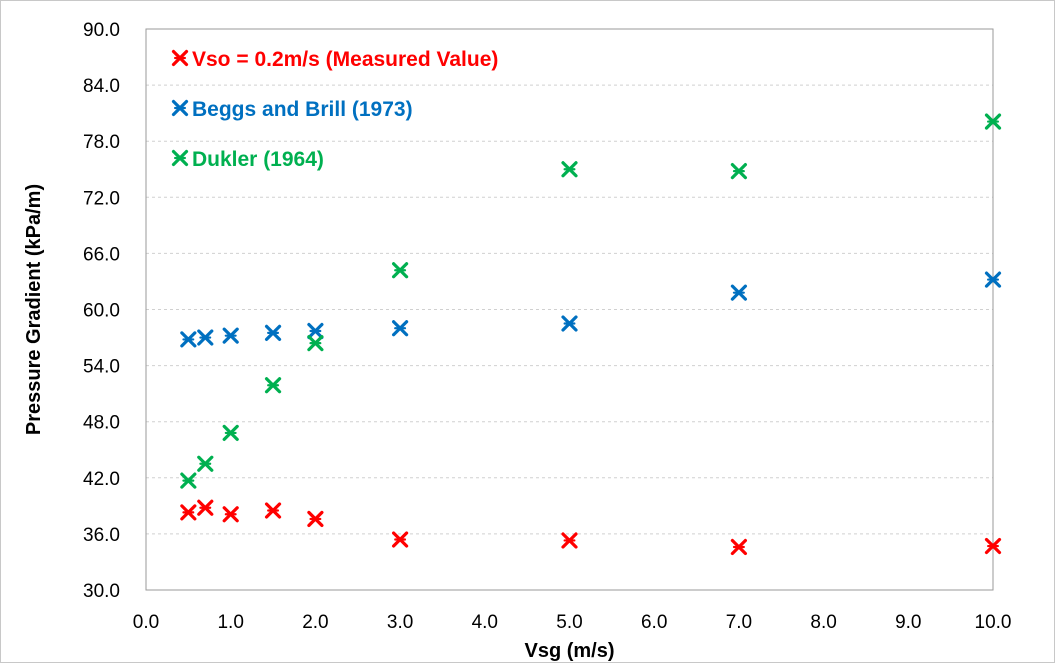  What do you see at coordinates (101, 311) in the screenshot?
I see `y-tick-label: 60.0` at bounding box center [101, 311].